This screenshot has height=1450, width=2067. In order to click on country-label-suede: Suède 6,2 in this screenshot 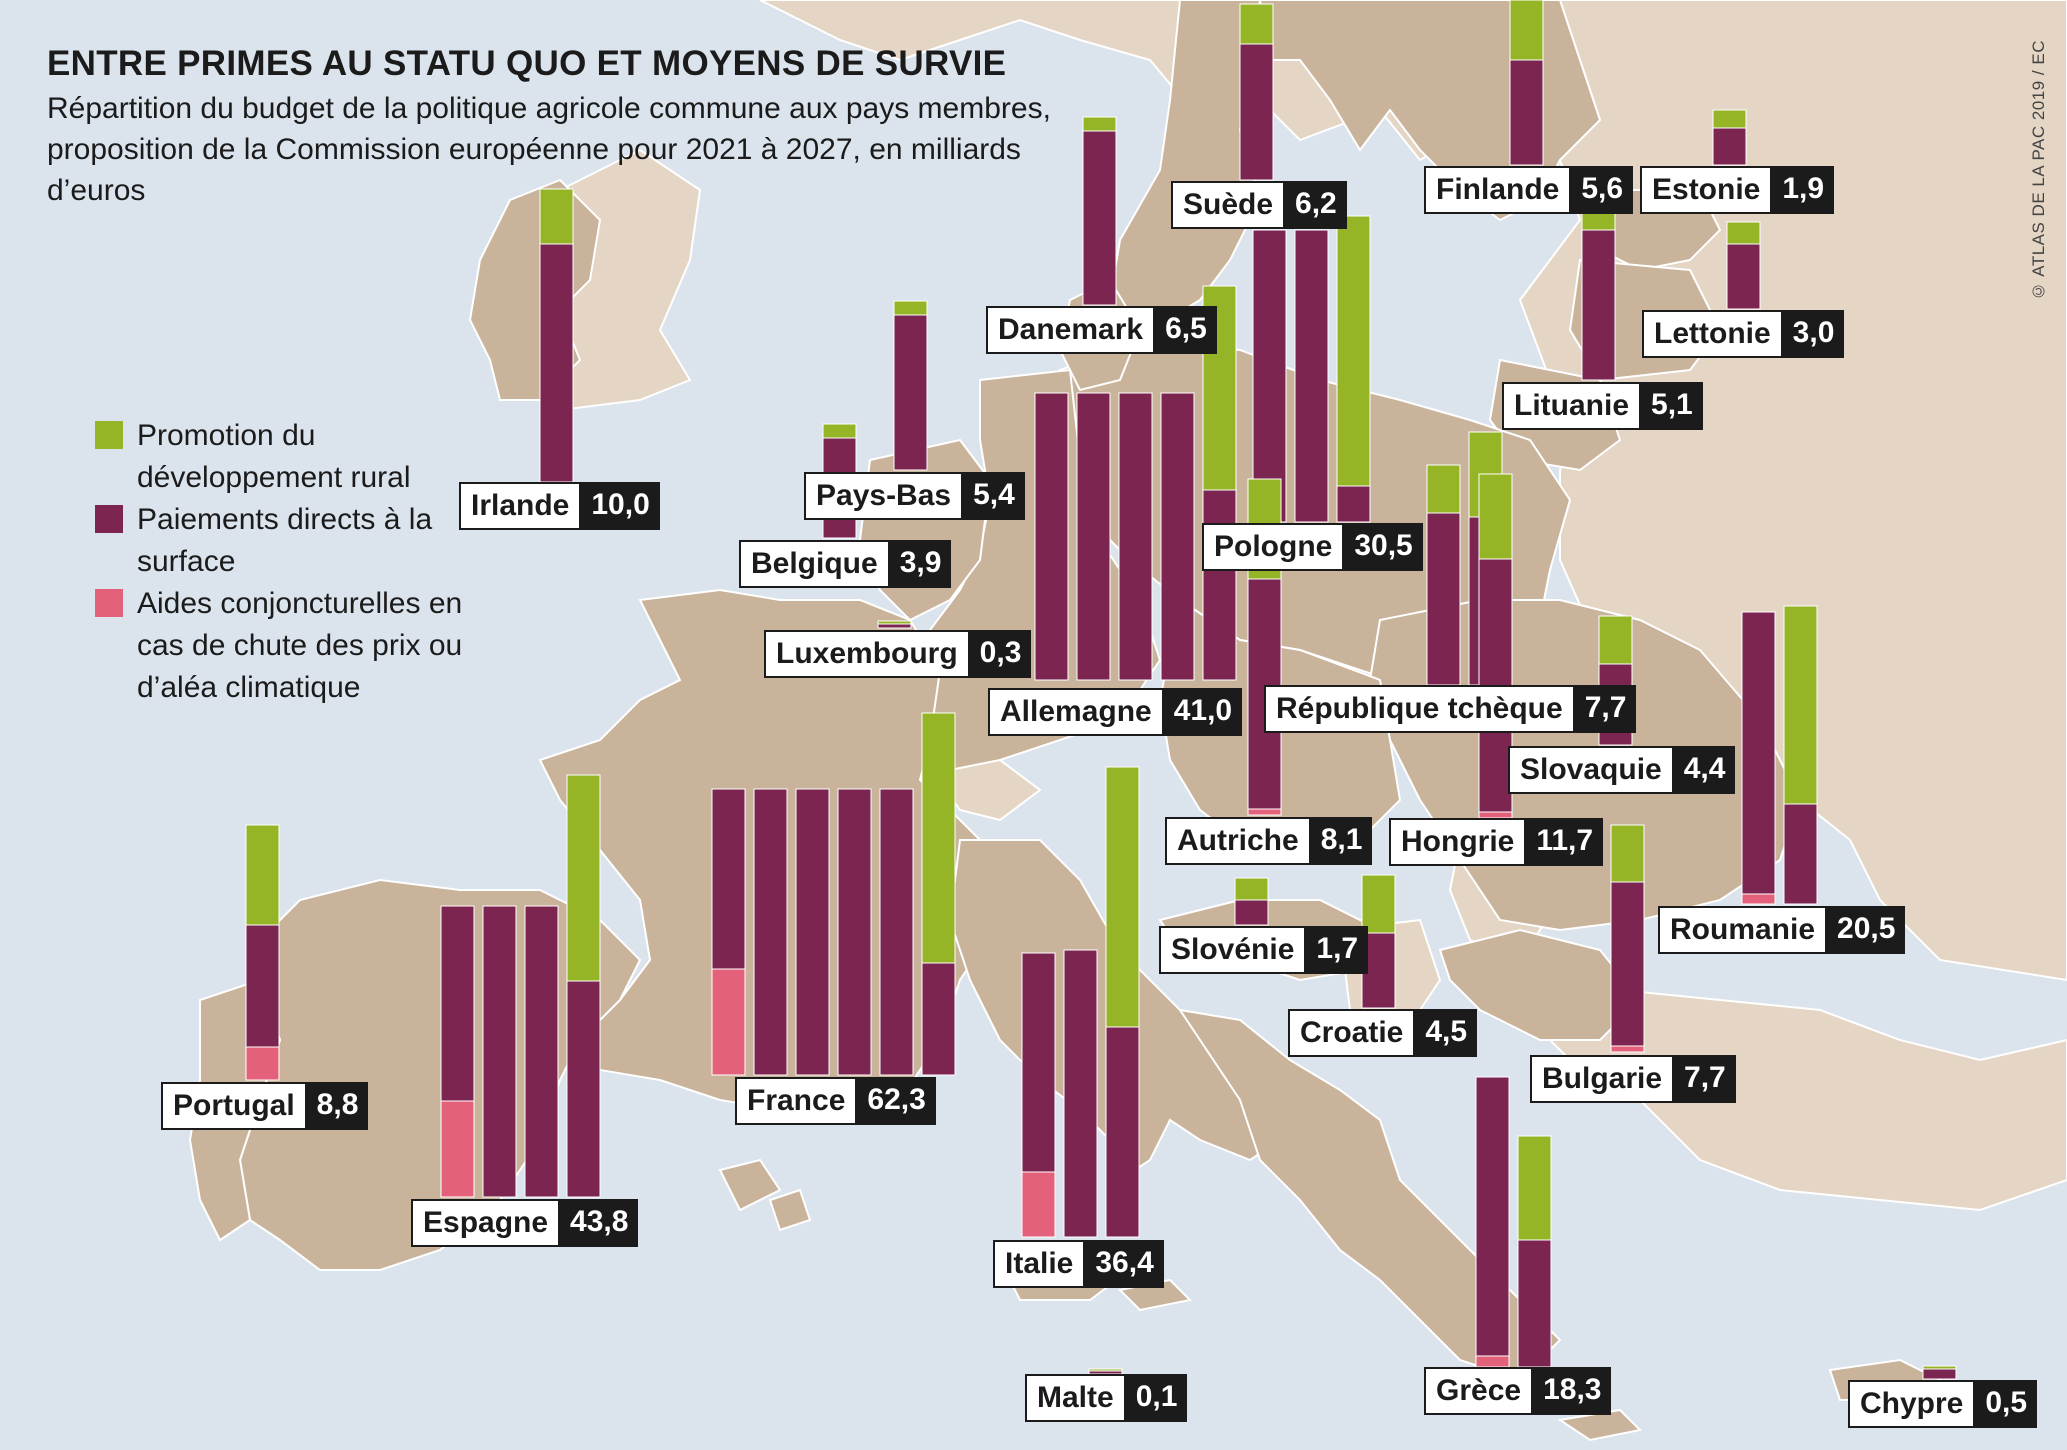, I will do `click(1259, 205)`.